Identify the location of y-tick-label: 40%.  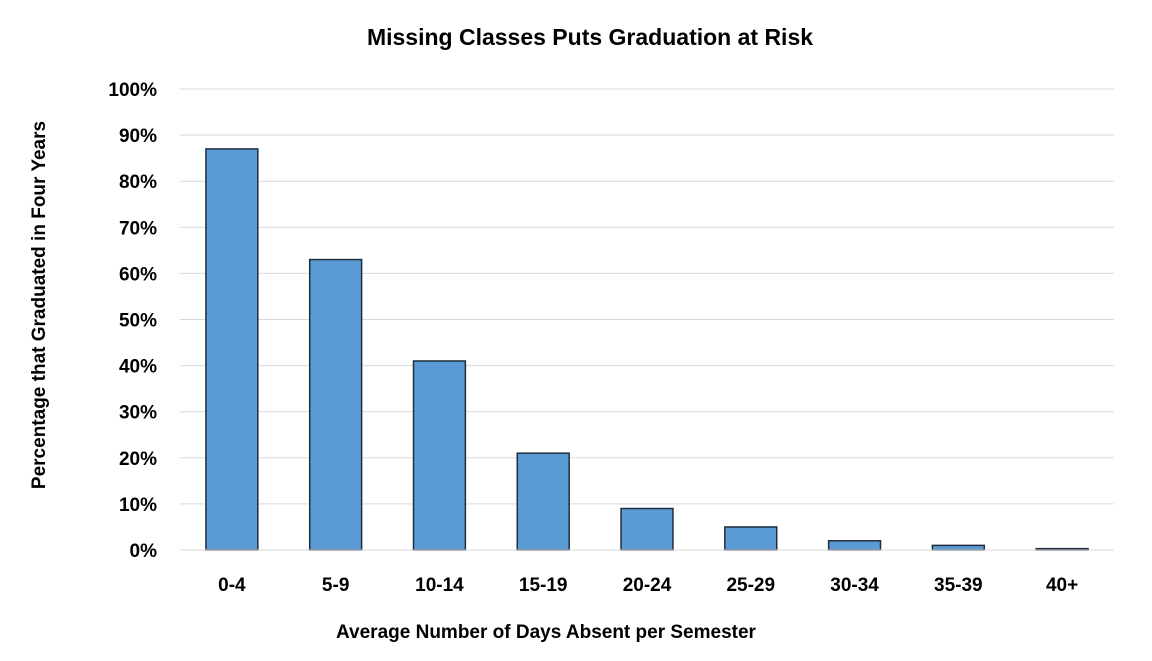
(138, 367).